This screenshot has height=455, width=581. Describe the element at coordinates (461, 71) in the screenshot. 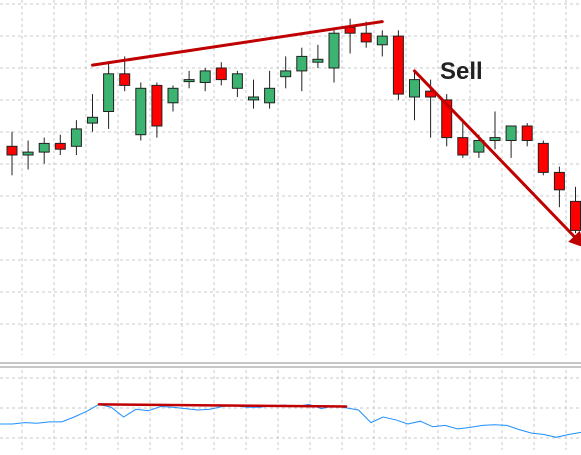

I see `sell-label: Sell` at that location.